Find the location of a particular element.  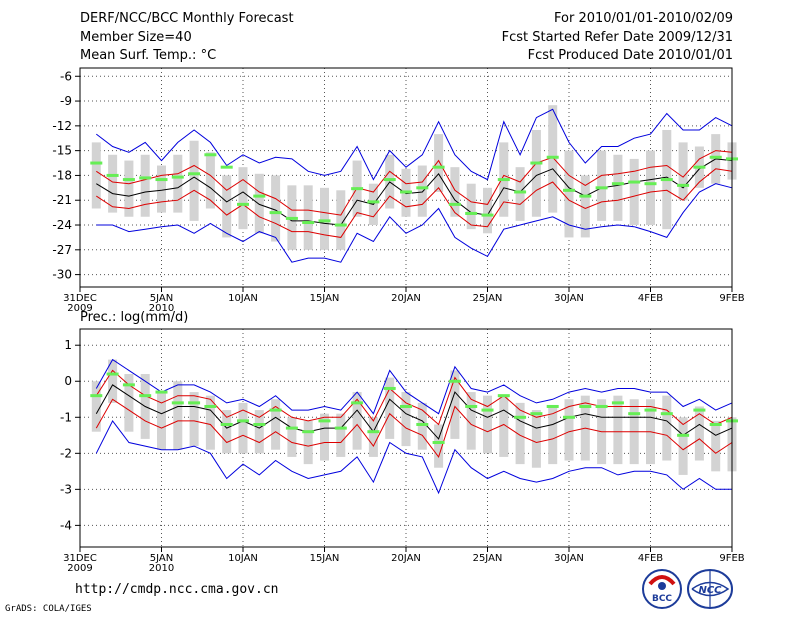

source-url: http://cmdp.ncc.cma.gov.cn is located at coordinates (177, 589).